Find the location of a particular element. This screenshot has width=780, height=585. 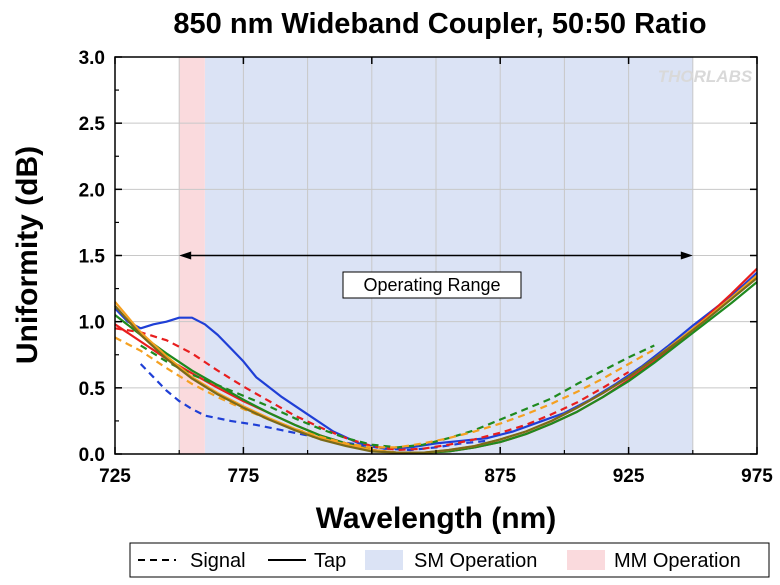

operating-range-label: Operating Range is located at coordinates (431, 285).